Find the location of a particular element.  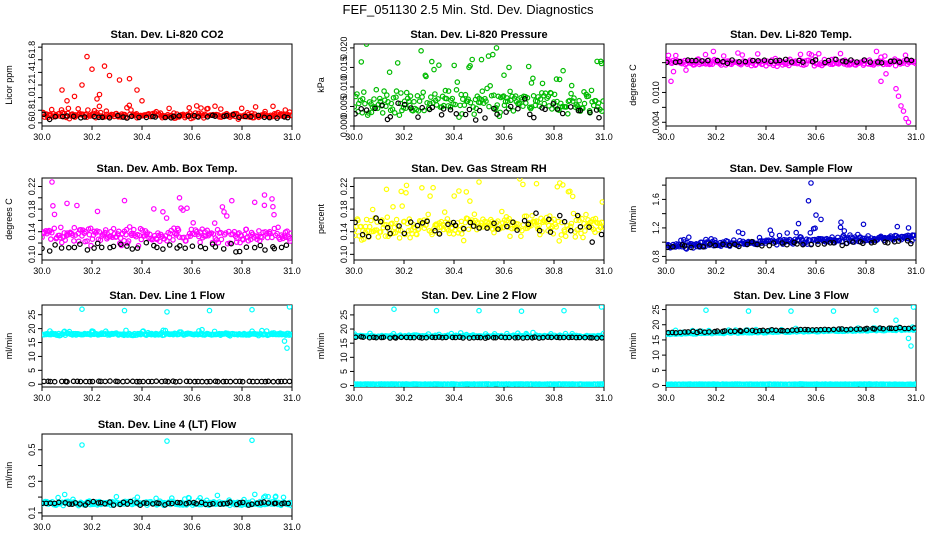

x-tick-label: 30.8 is located at coordinates (242, 137).